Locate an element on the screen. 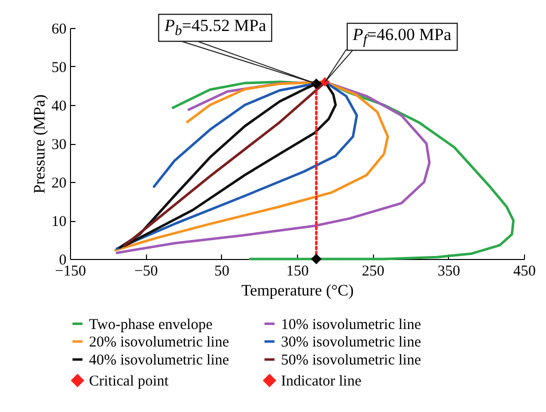  legend-label: 40% isovolumetric line is located at coordinates (159, 360).